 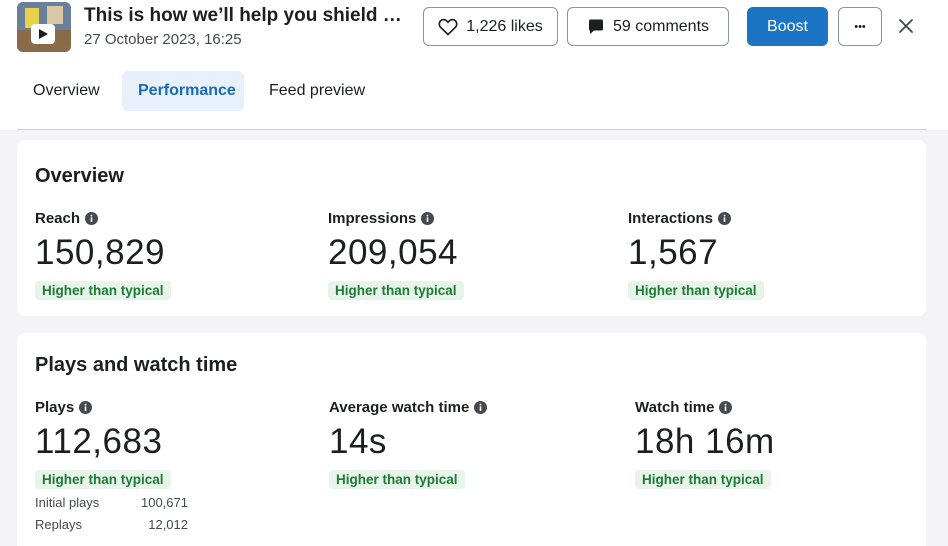 I want to click on overview-title: Overview, so click(x=79, y=176).